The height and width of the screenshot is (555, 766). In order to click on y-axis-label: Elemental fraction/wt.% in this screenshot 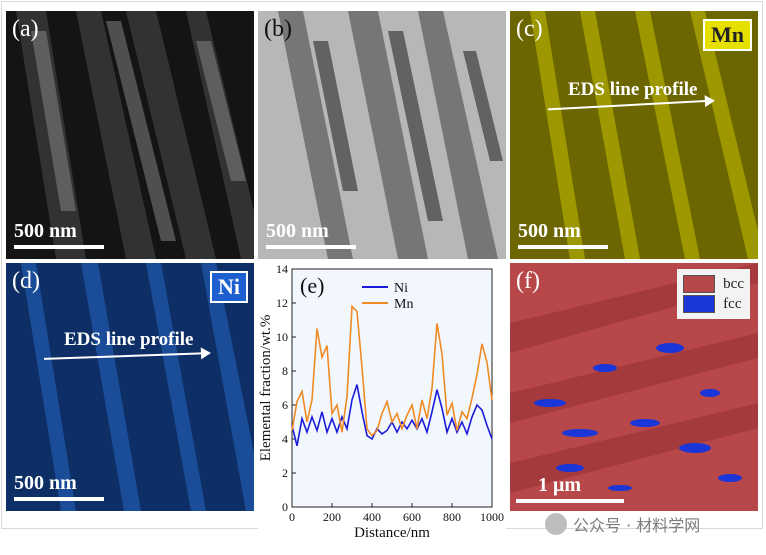, I will do `click(266, 388)`.